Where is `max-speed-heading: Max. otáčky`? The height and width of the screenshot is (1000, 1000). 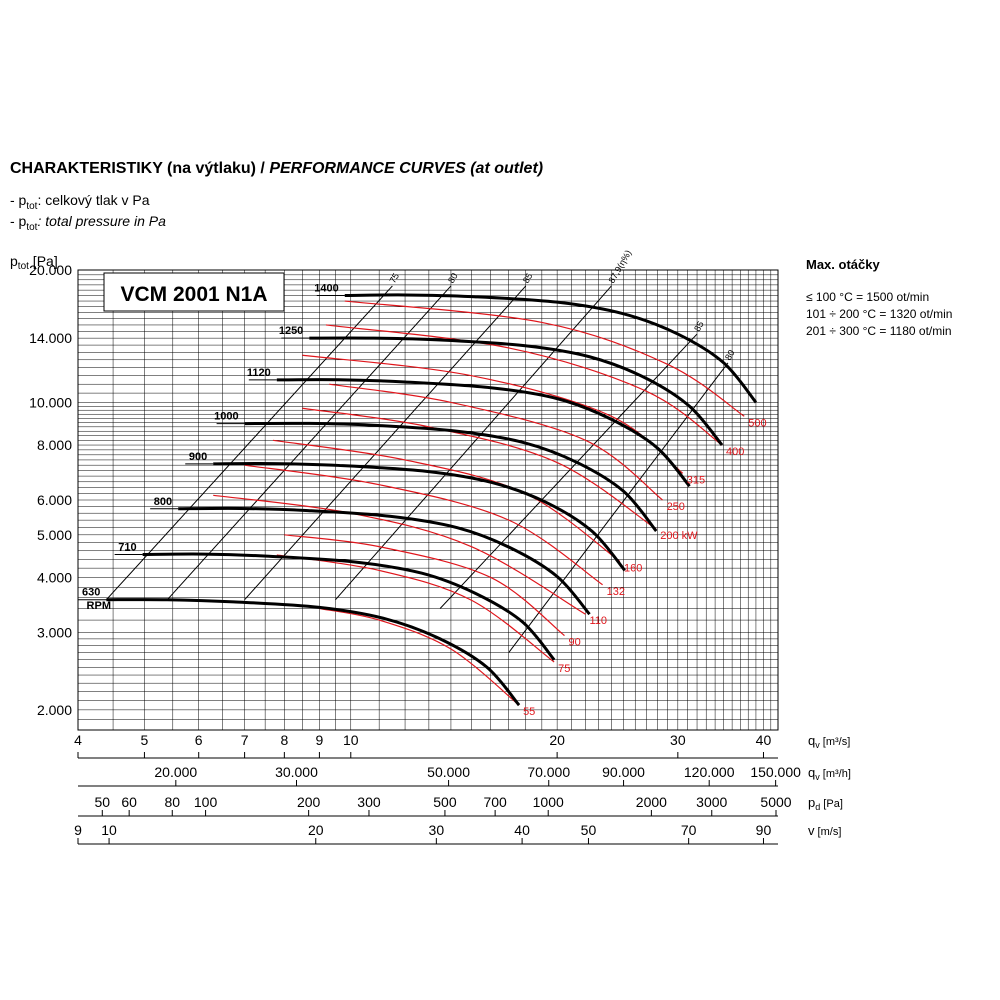 max-speed-heading: Max. otáčky is located at coordinates (843, 264).